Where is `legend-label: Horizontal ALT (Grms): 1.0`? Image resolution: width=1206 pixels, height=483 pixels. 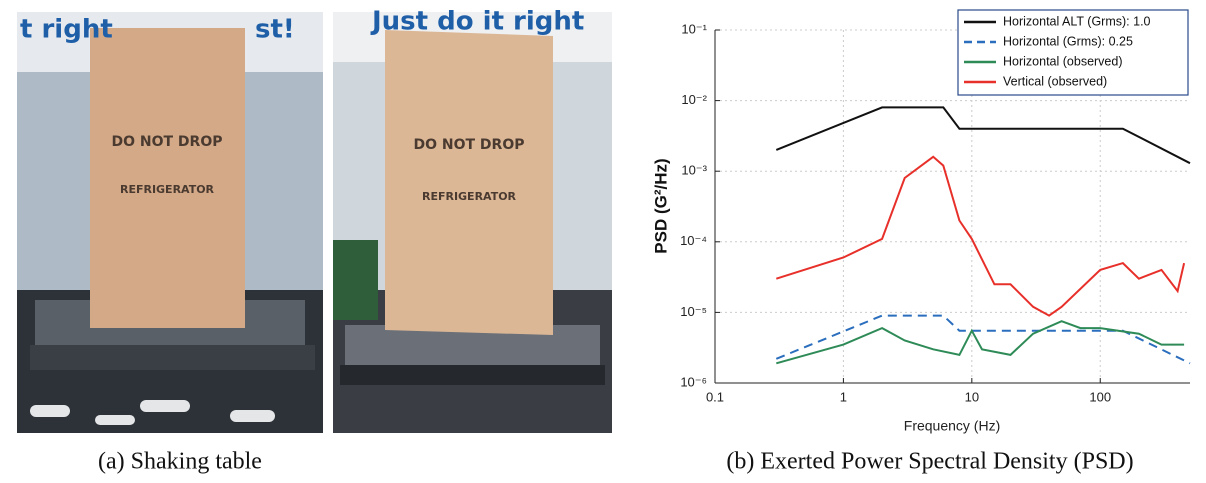
legend-label: Horizontal ALT (Grms): 1.0 is located at coordinates (1077, 21).